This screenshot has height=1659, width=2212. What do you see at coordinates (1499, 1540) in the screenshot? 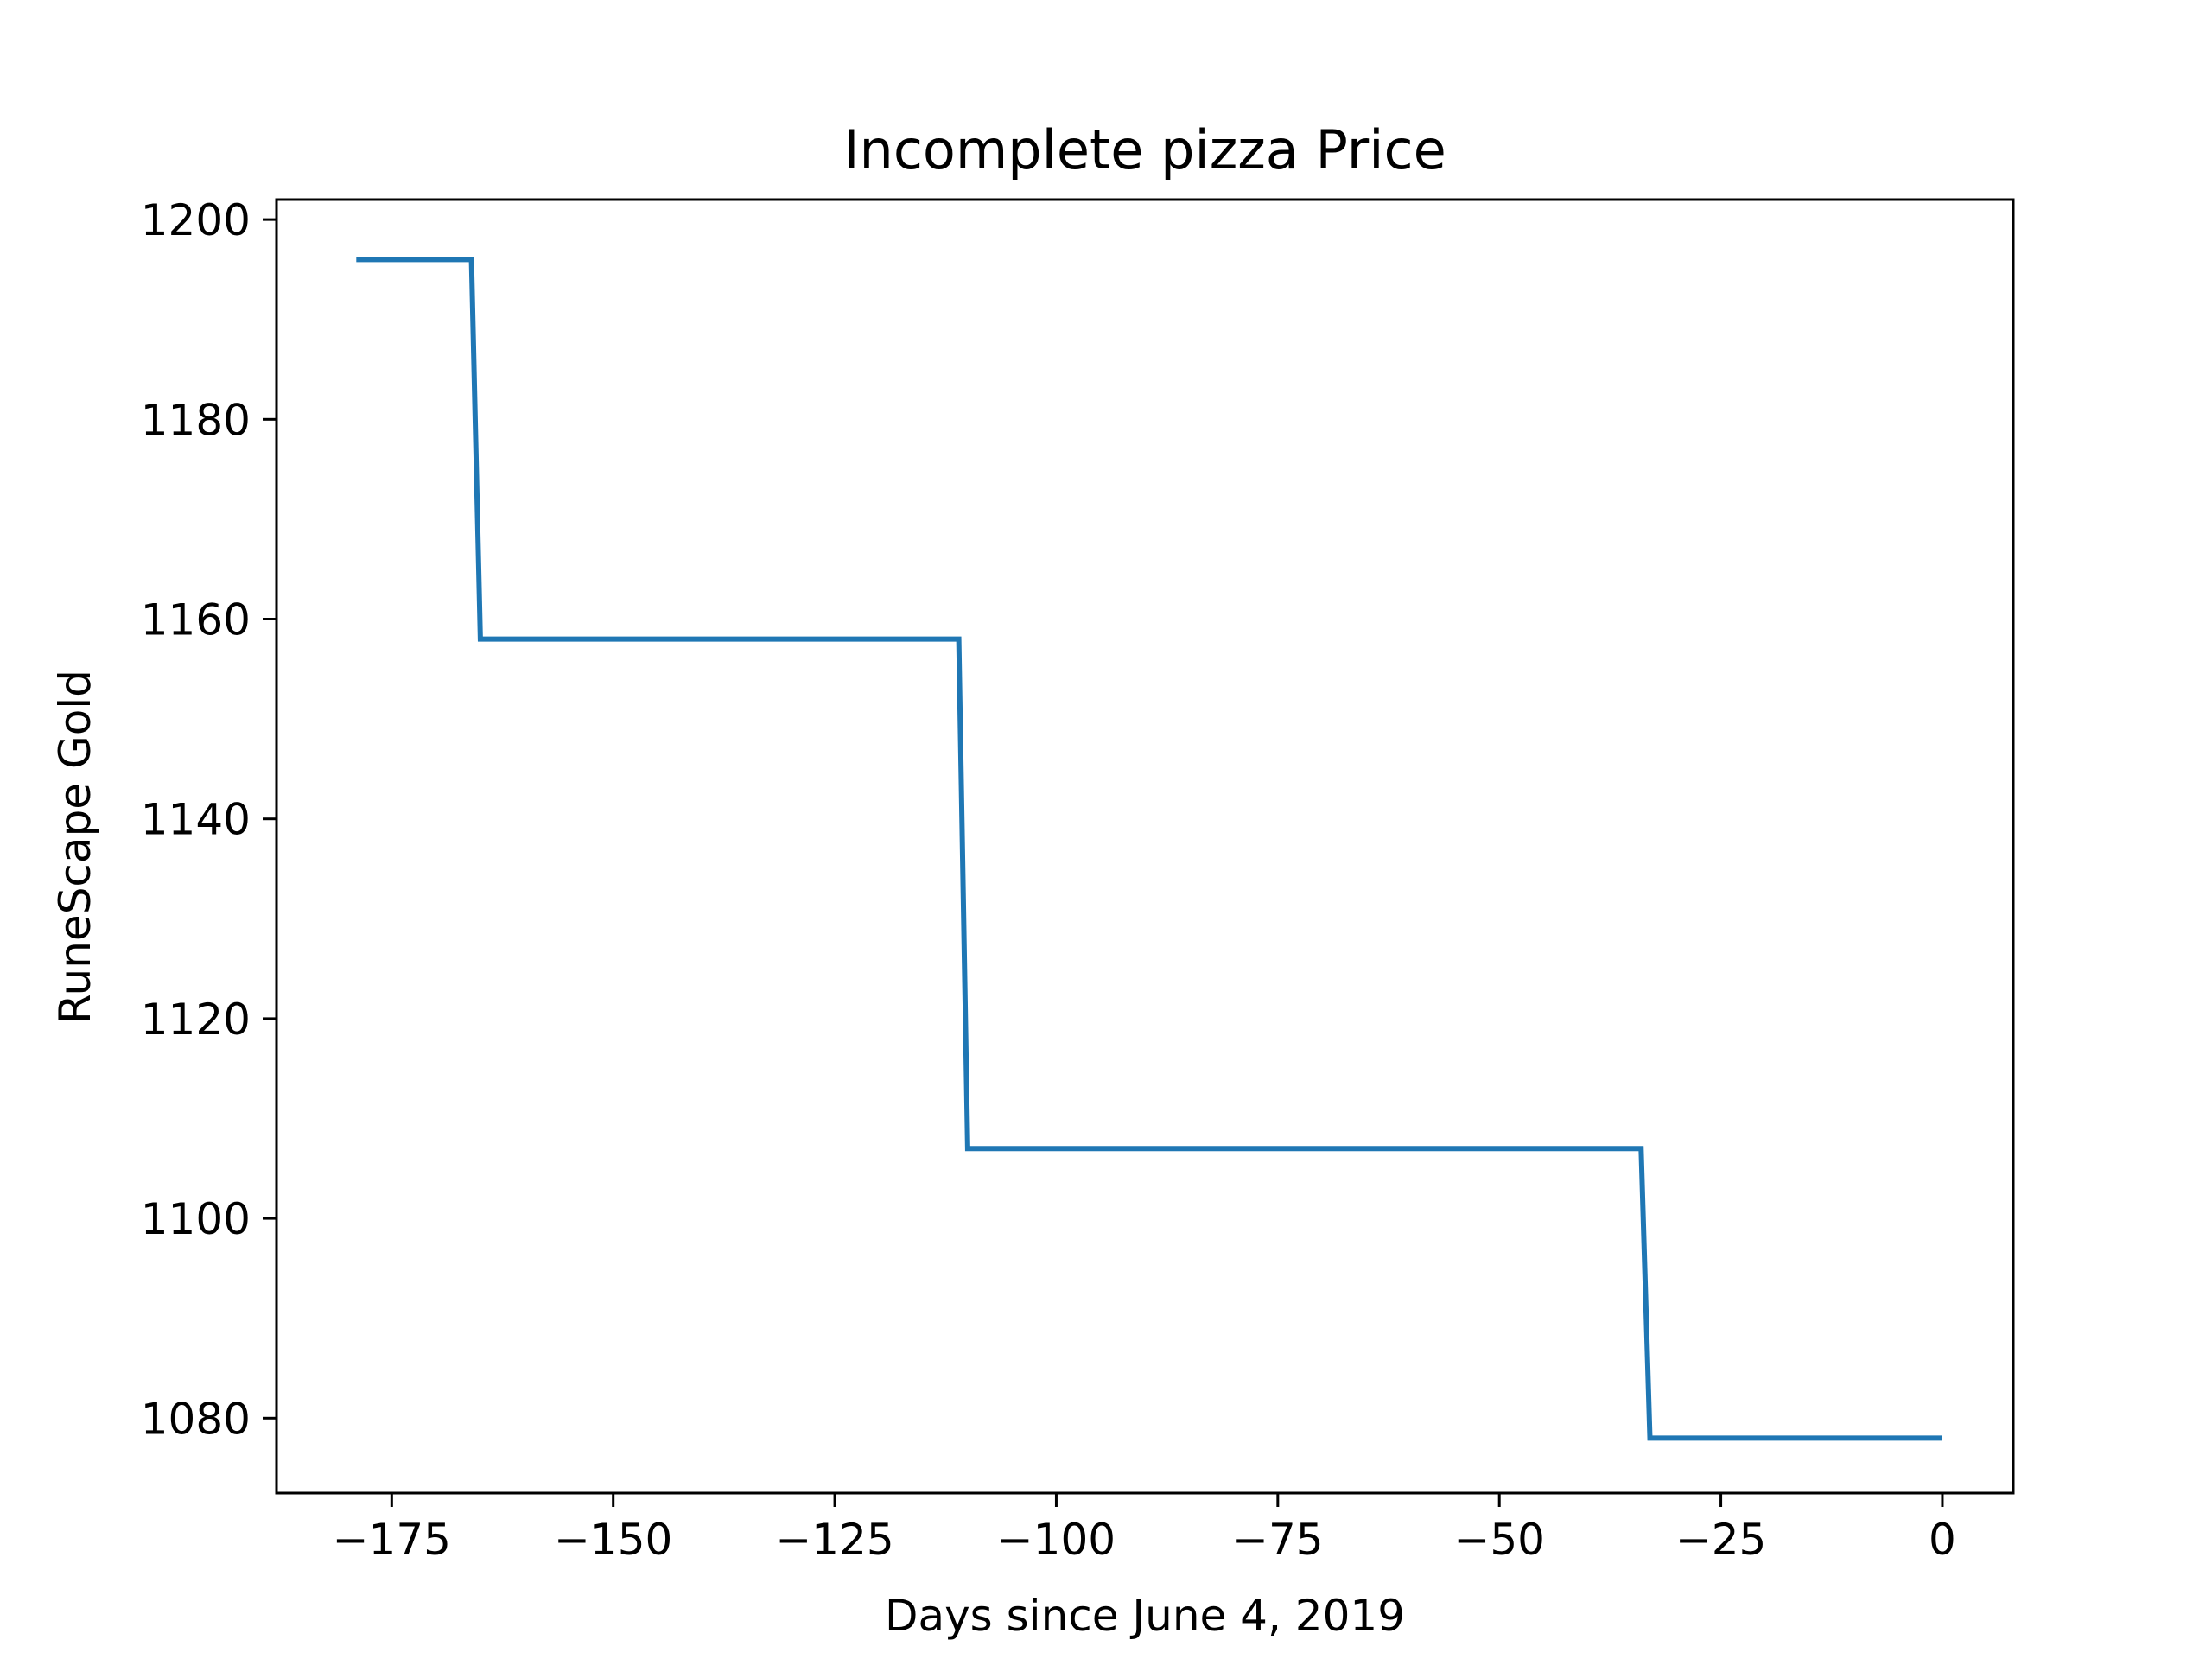
I see `x-tick-label: −50` at bounding box center [1499, 1540].